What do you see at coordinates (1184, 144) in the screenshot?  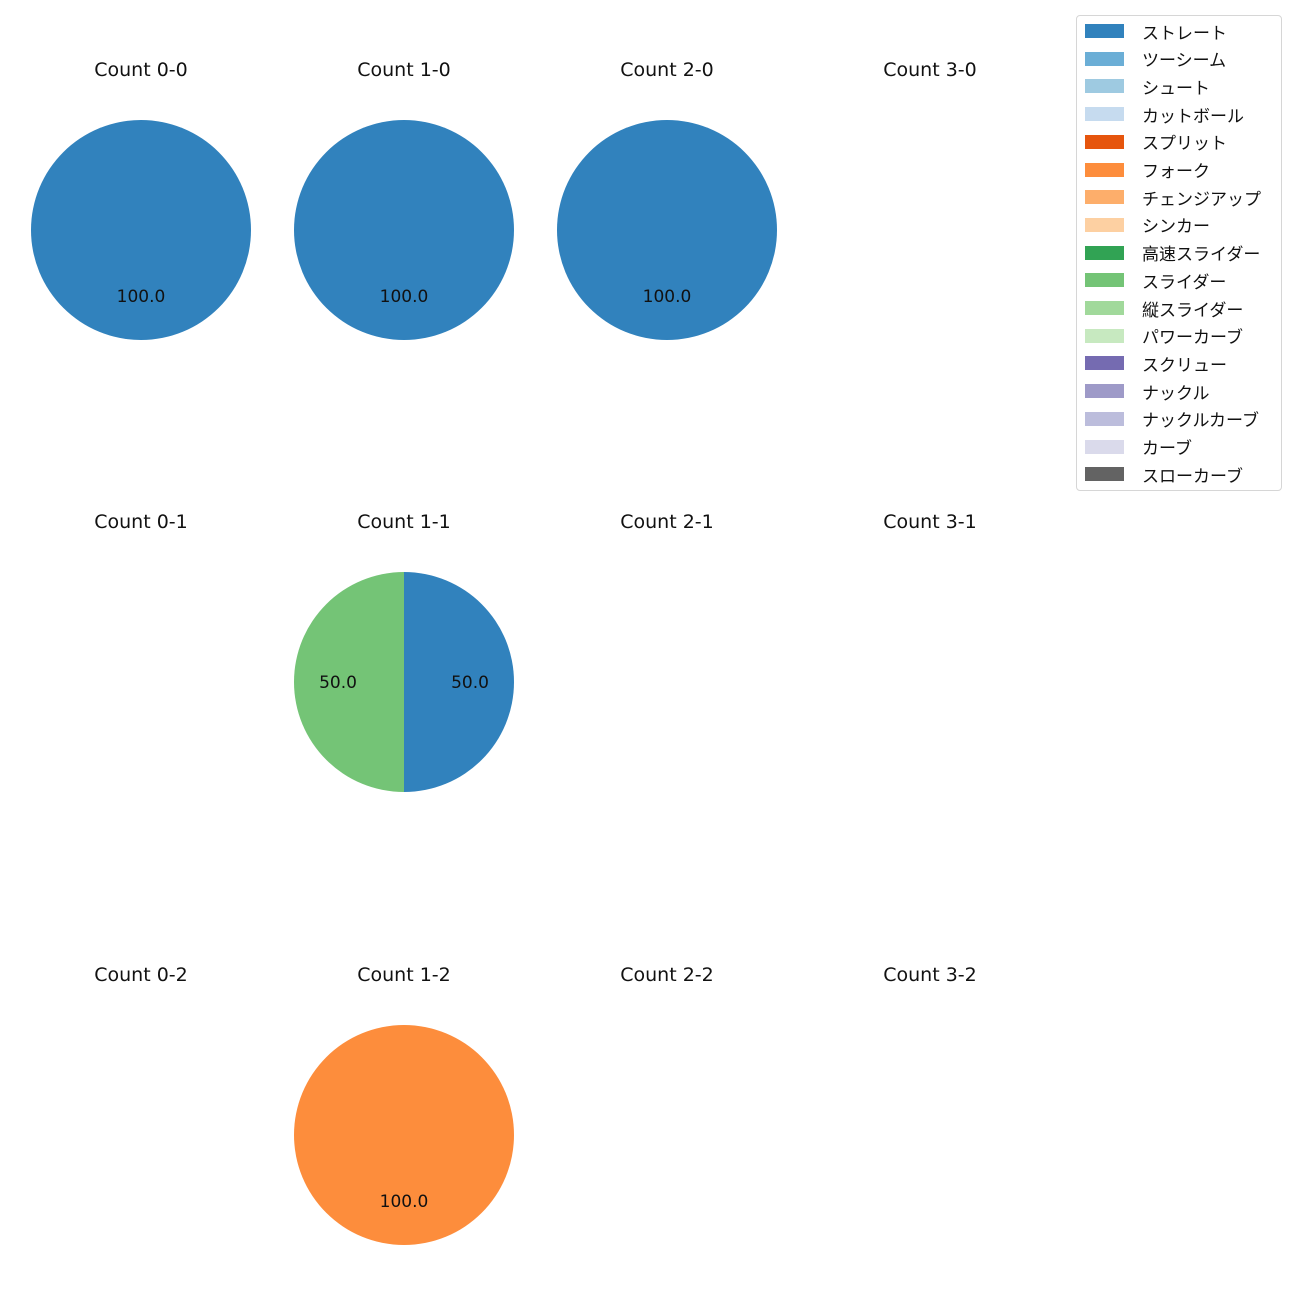 I see `legend-label: スプリット` at bounding box center [1184, 144].